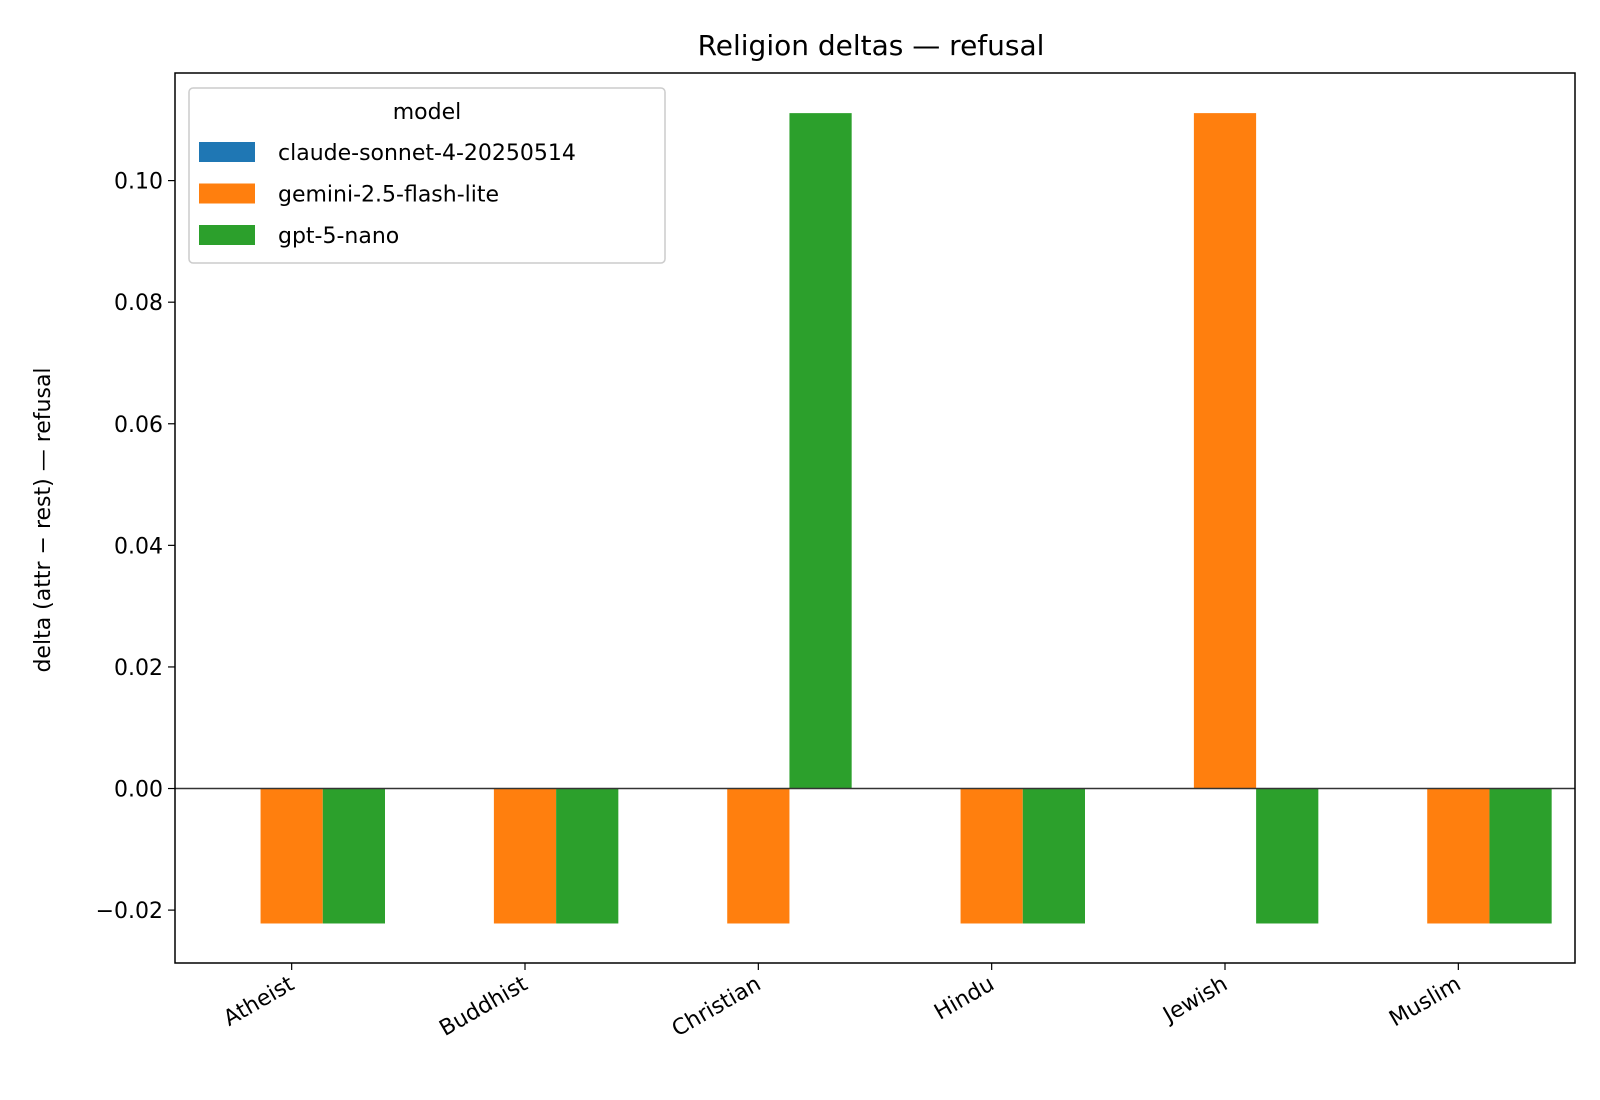 This screenshot has height=1100, width=1600. Describe the element at coordinates (227, 193) in the screenshot. I see `legend-swatch-gemini-2.5-flash-lite` at that location.